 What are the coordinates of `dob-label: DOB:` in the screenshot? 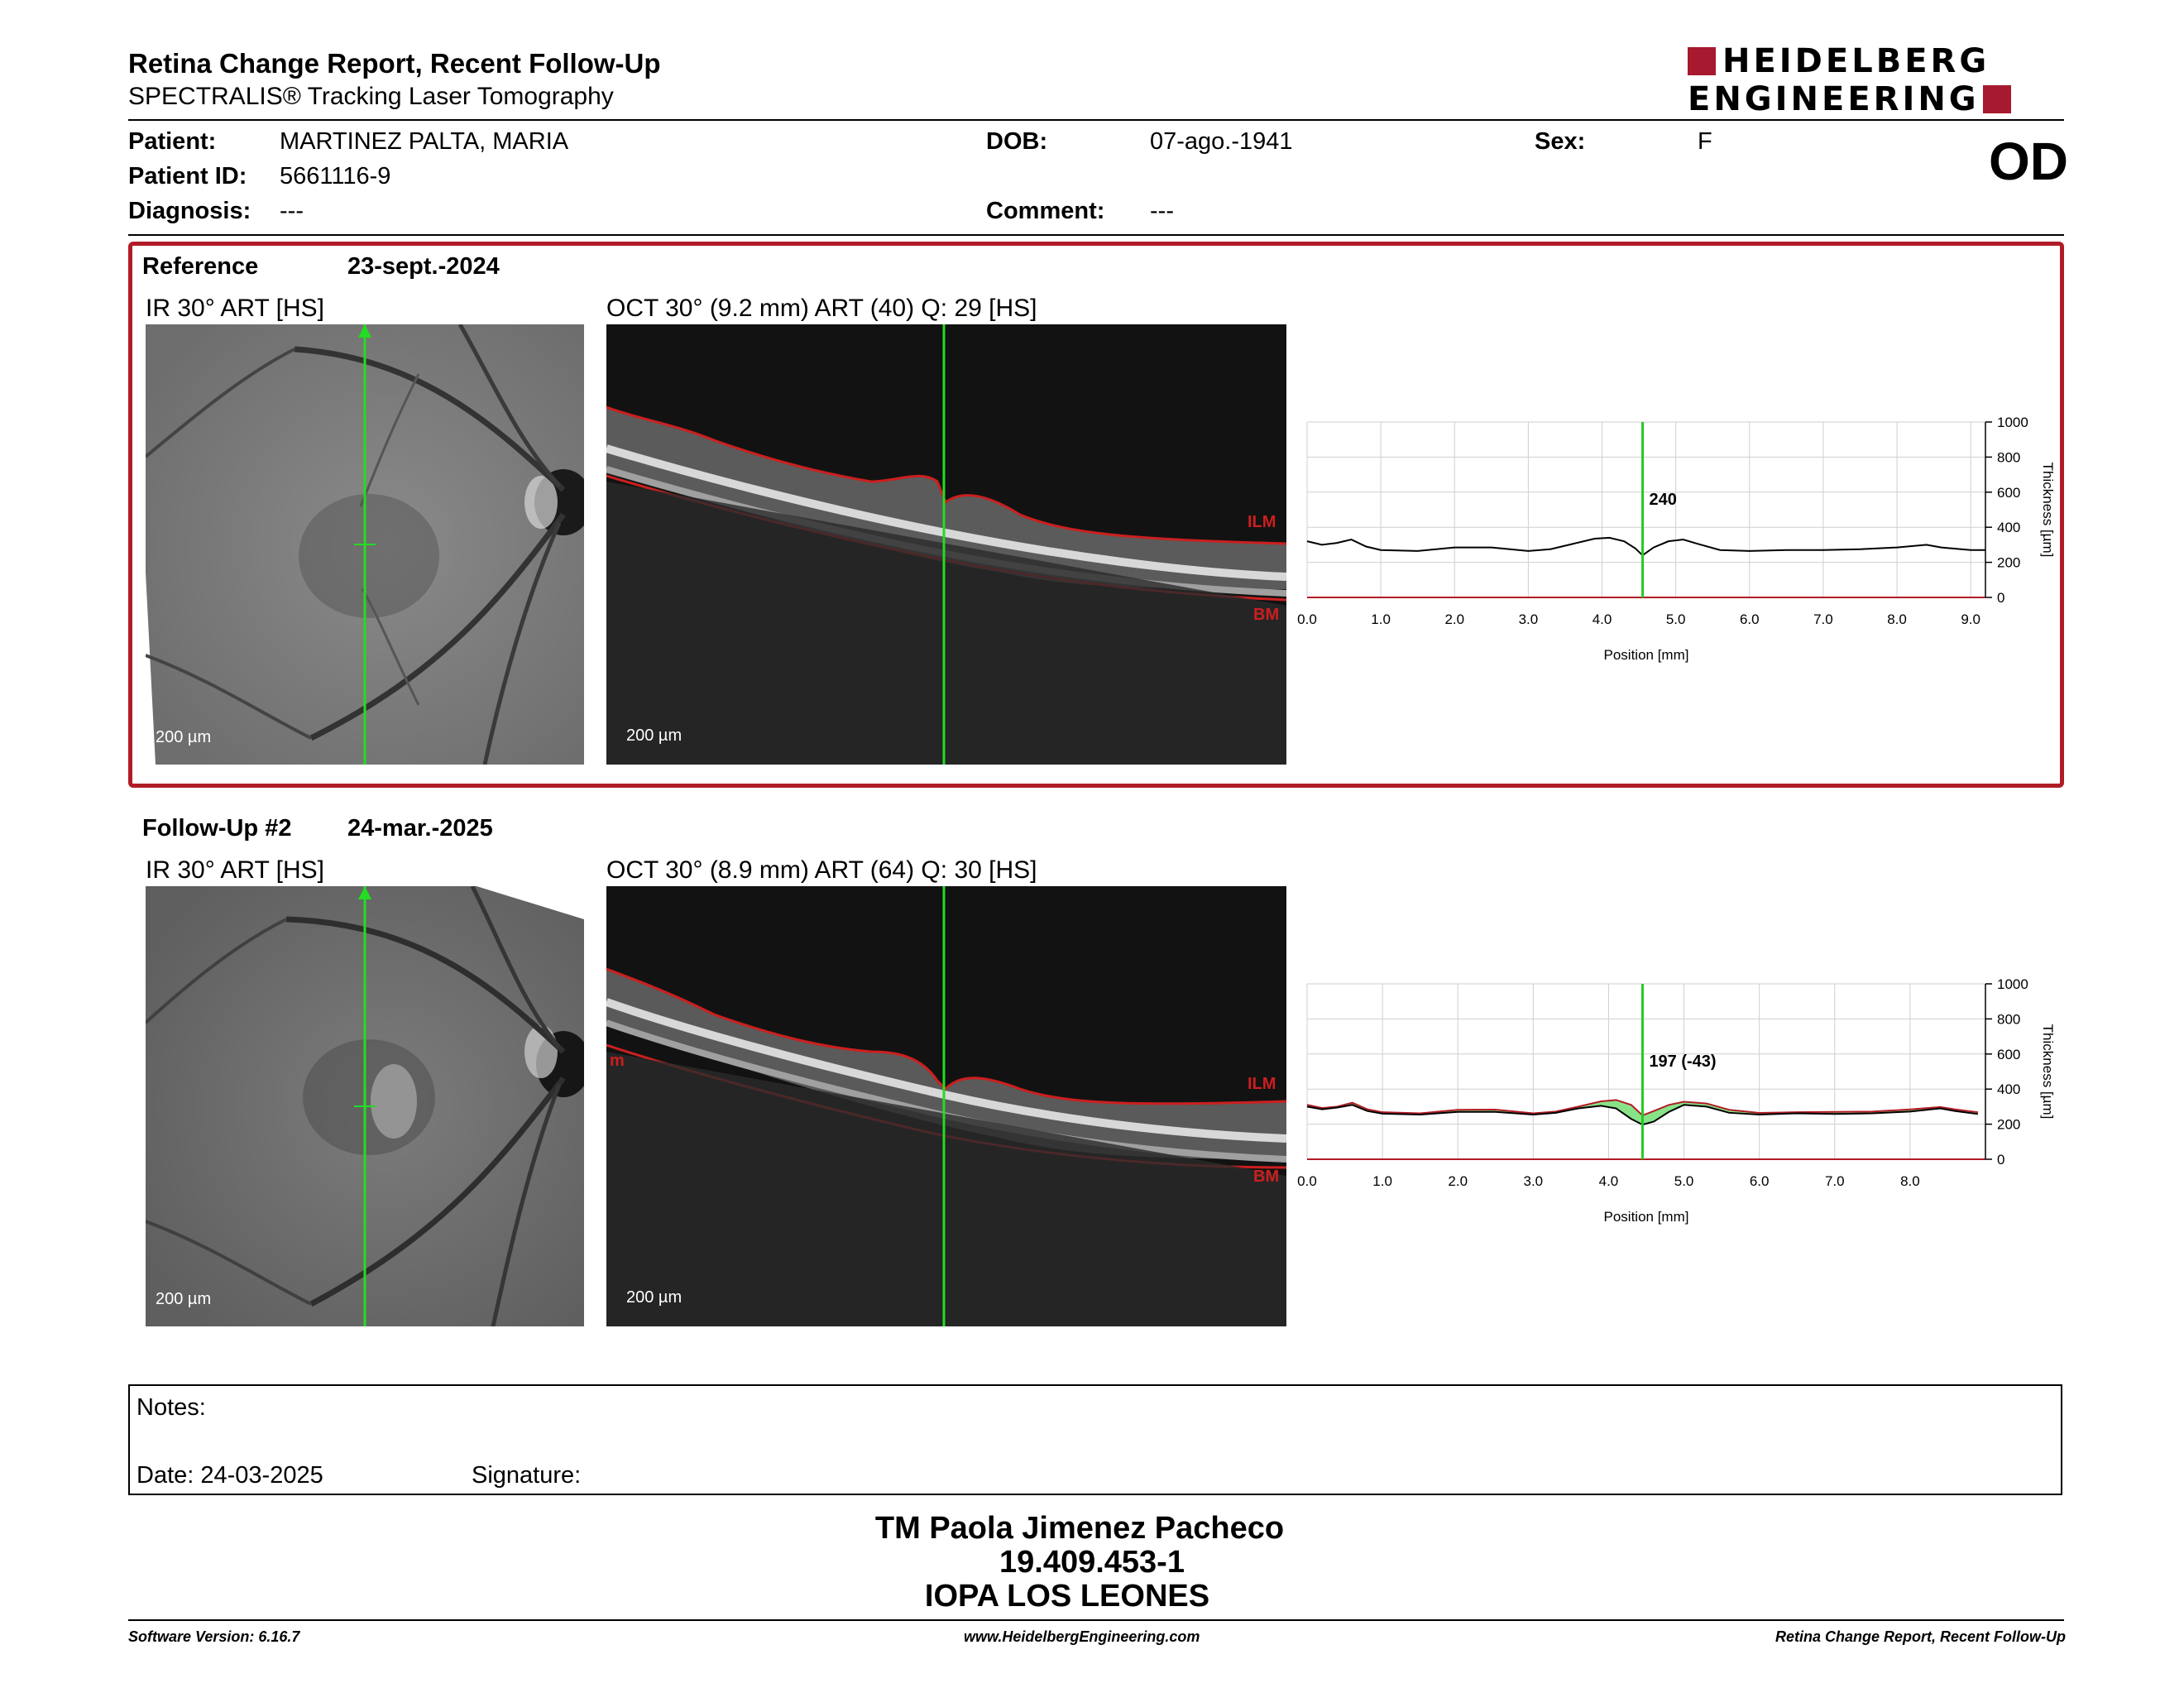 It's located at (1017, 141).